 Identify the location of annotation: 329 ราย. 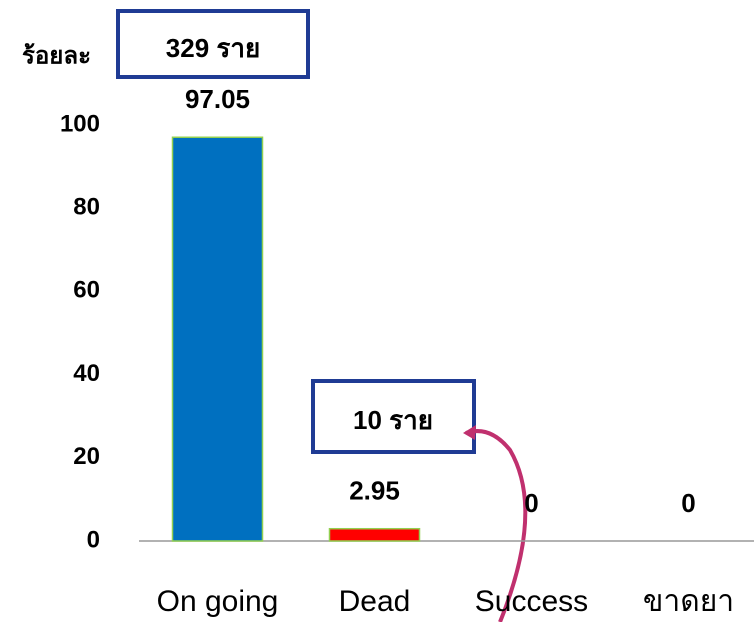
(213, 48).